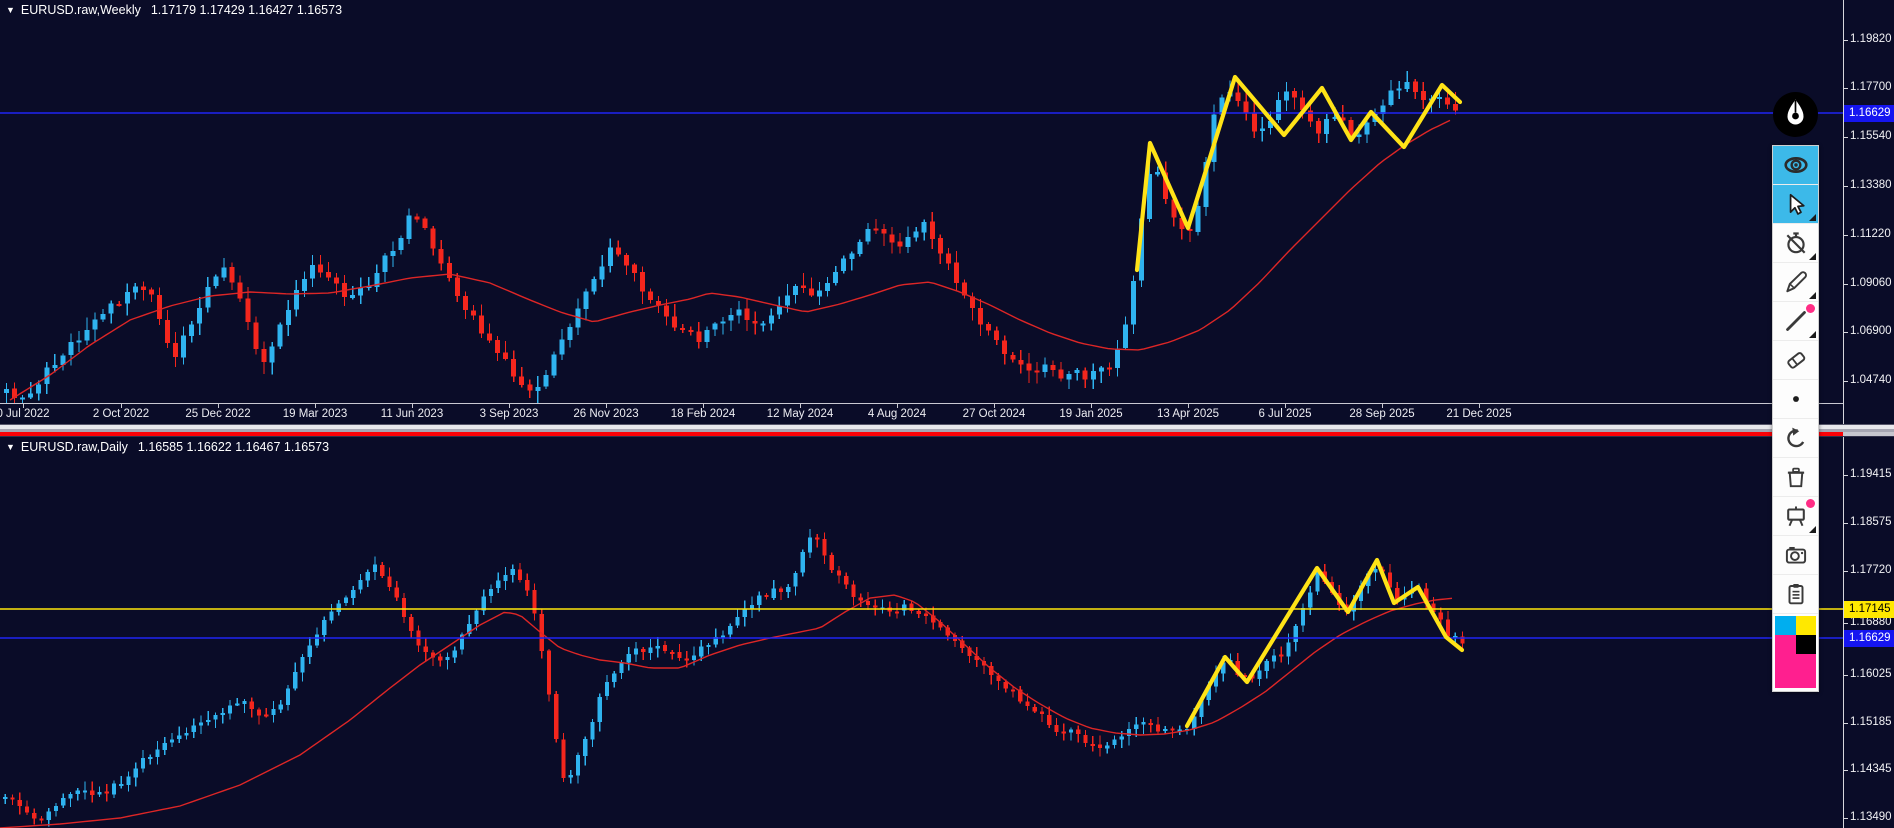  Describe the element at coordinates (1871, 722) in the screenshot. I see `price-scale-label: 1.15185` at that location.